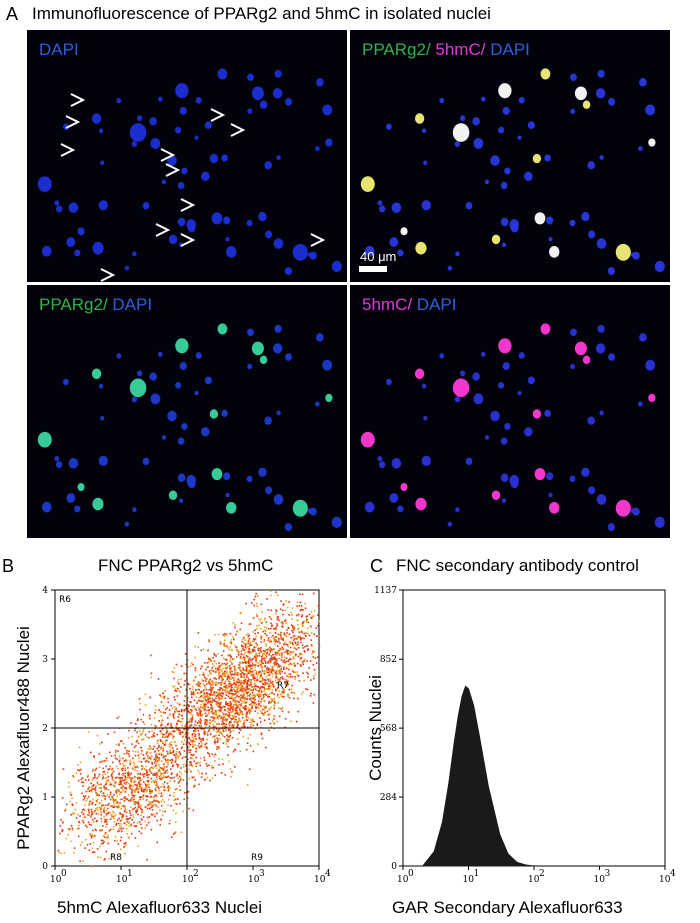 This screenshot has width=700, height=923. What do you see at coordinates (257, 858) in the screenshot?
I see `region-label: R9` at bounding box center [257, 858].